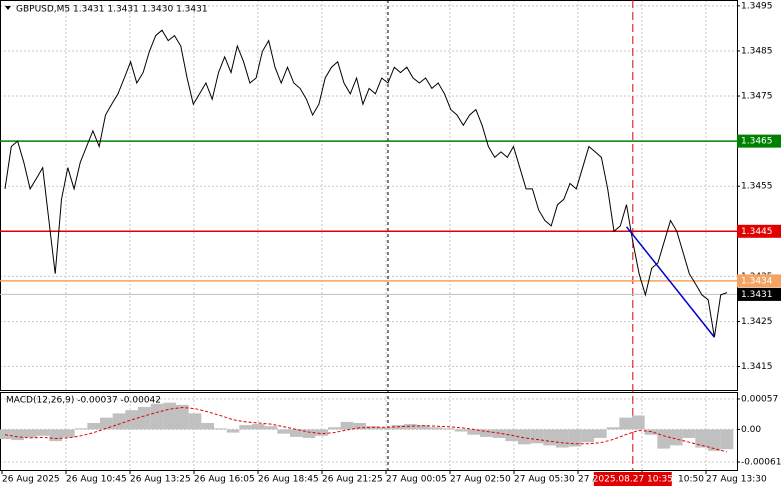  Describe the element at coordinates (588, 480) in the screenshot. I see `x-tick-label: 27 A` at that location.